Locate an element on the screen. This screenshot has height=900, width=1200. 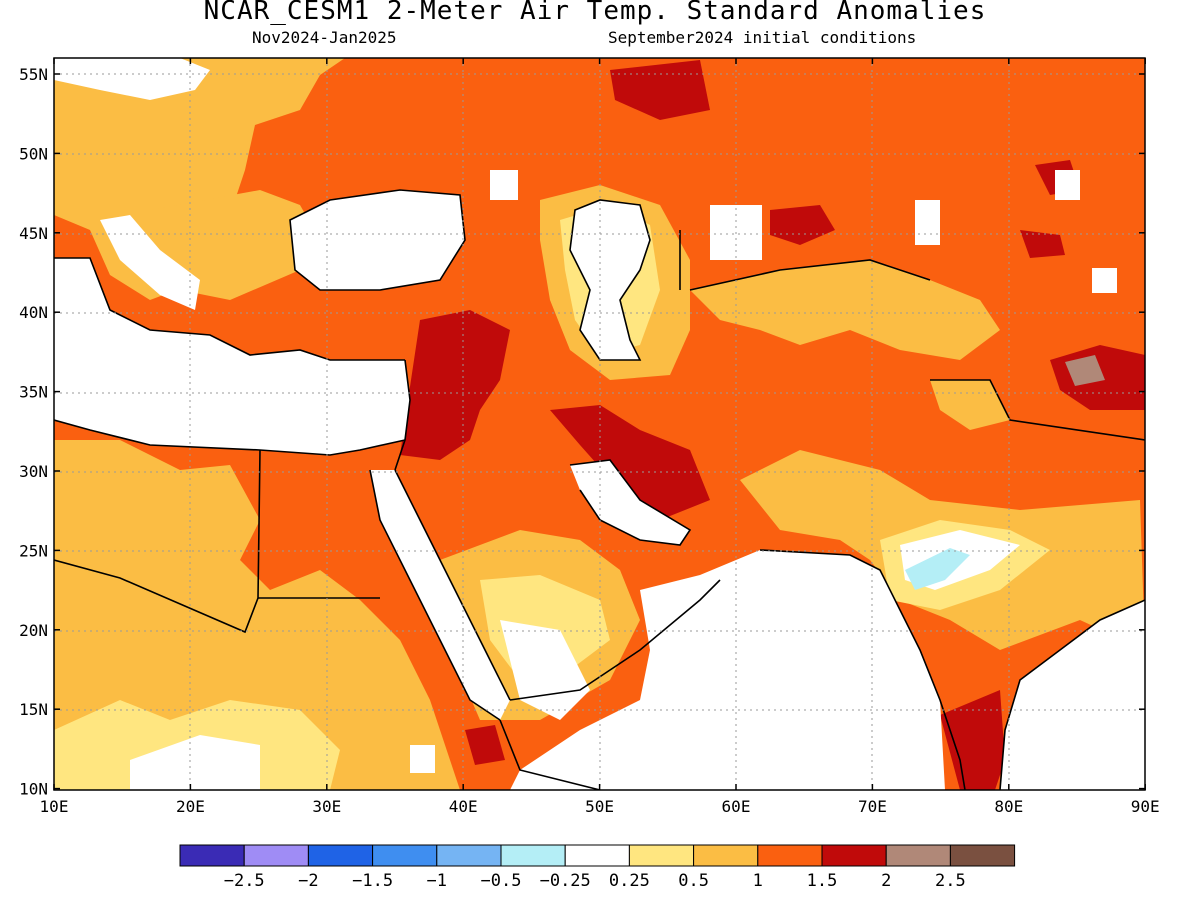
bay-of-bengal is located at coordinates (1072, 695).